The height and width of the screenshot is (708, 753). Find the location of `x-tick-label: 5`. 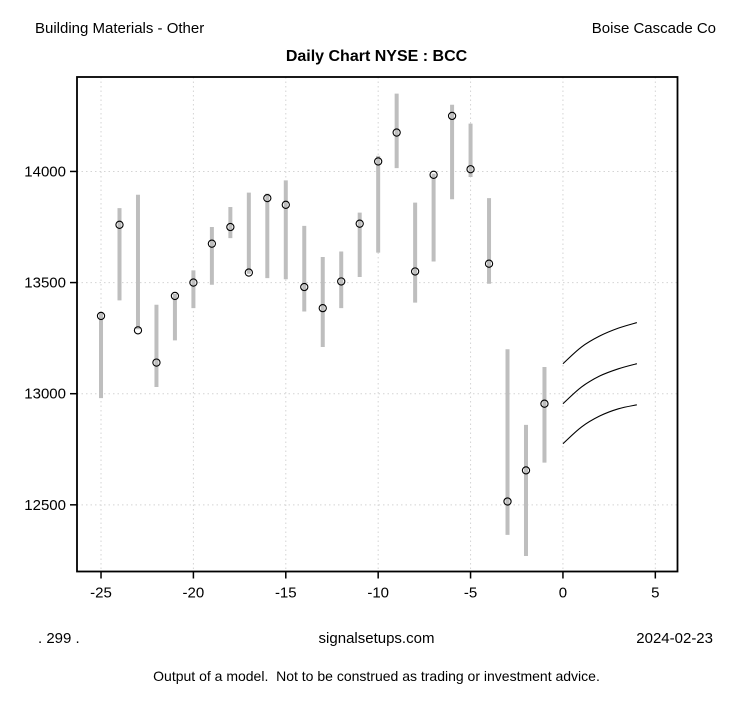

x-tick-label: 5 is located at coordinates (655, 593).